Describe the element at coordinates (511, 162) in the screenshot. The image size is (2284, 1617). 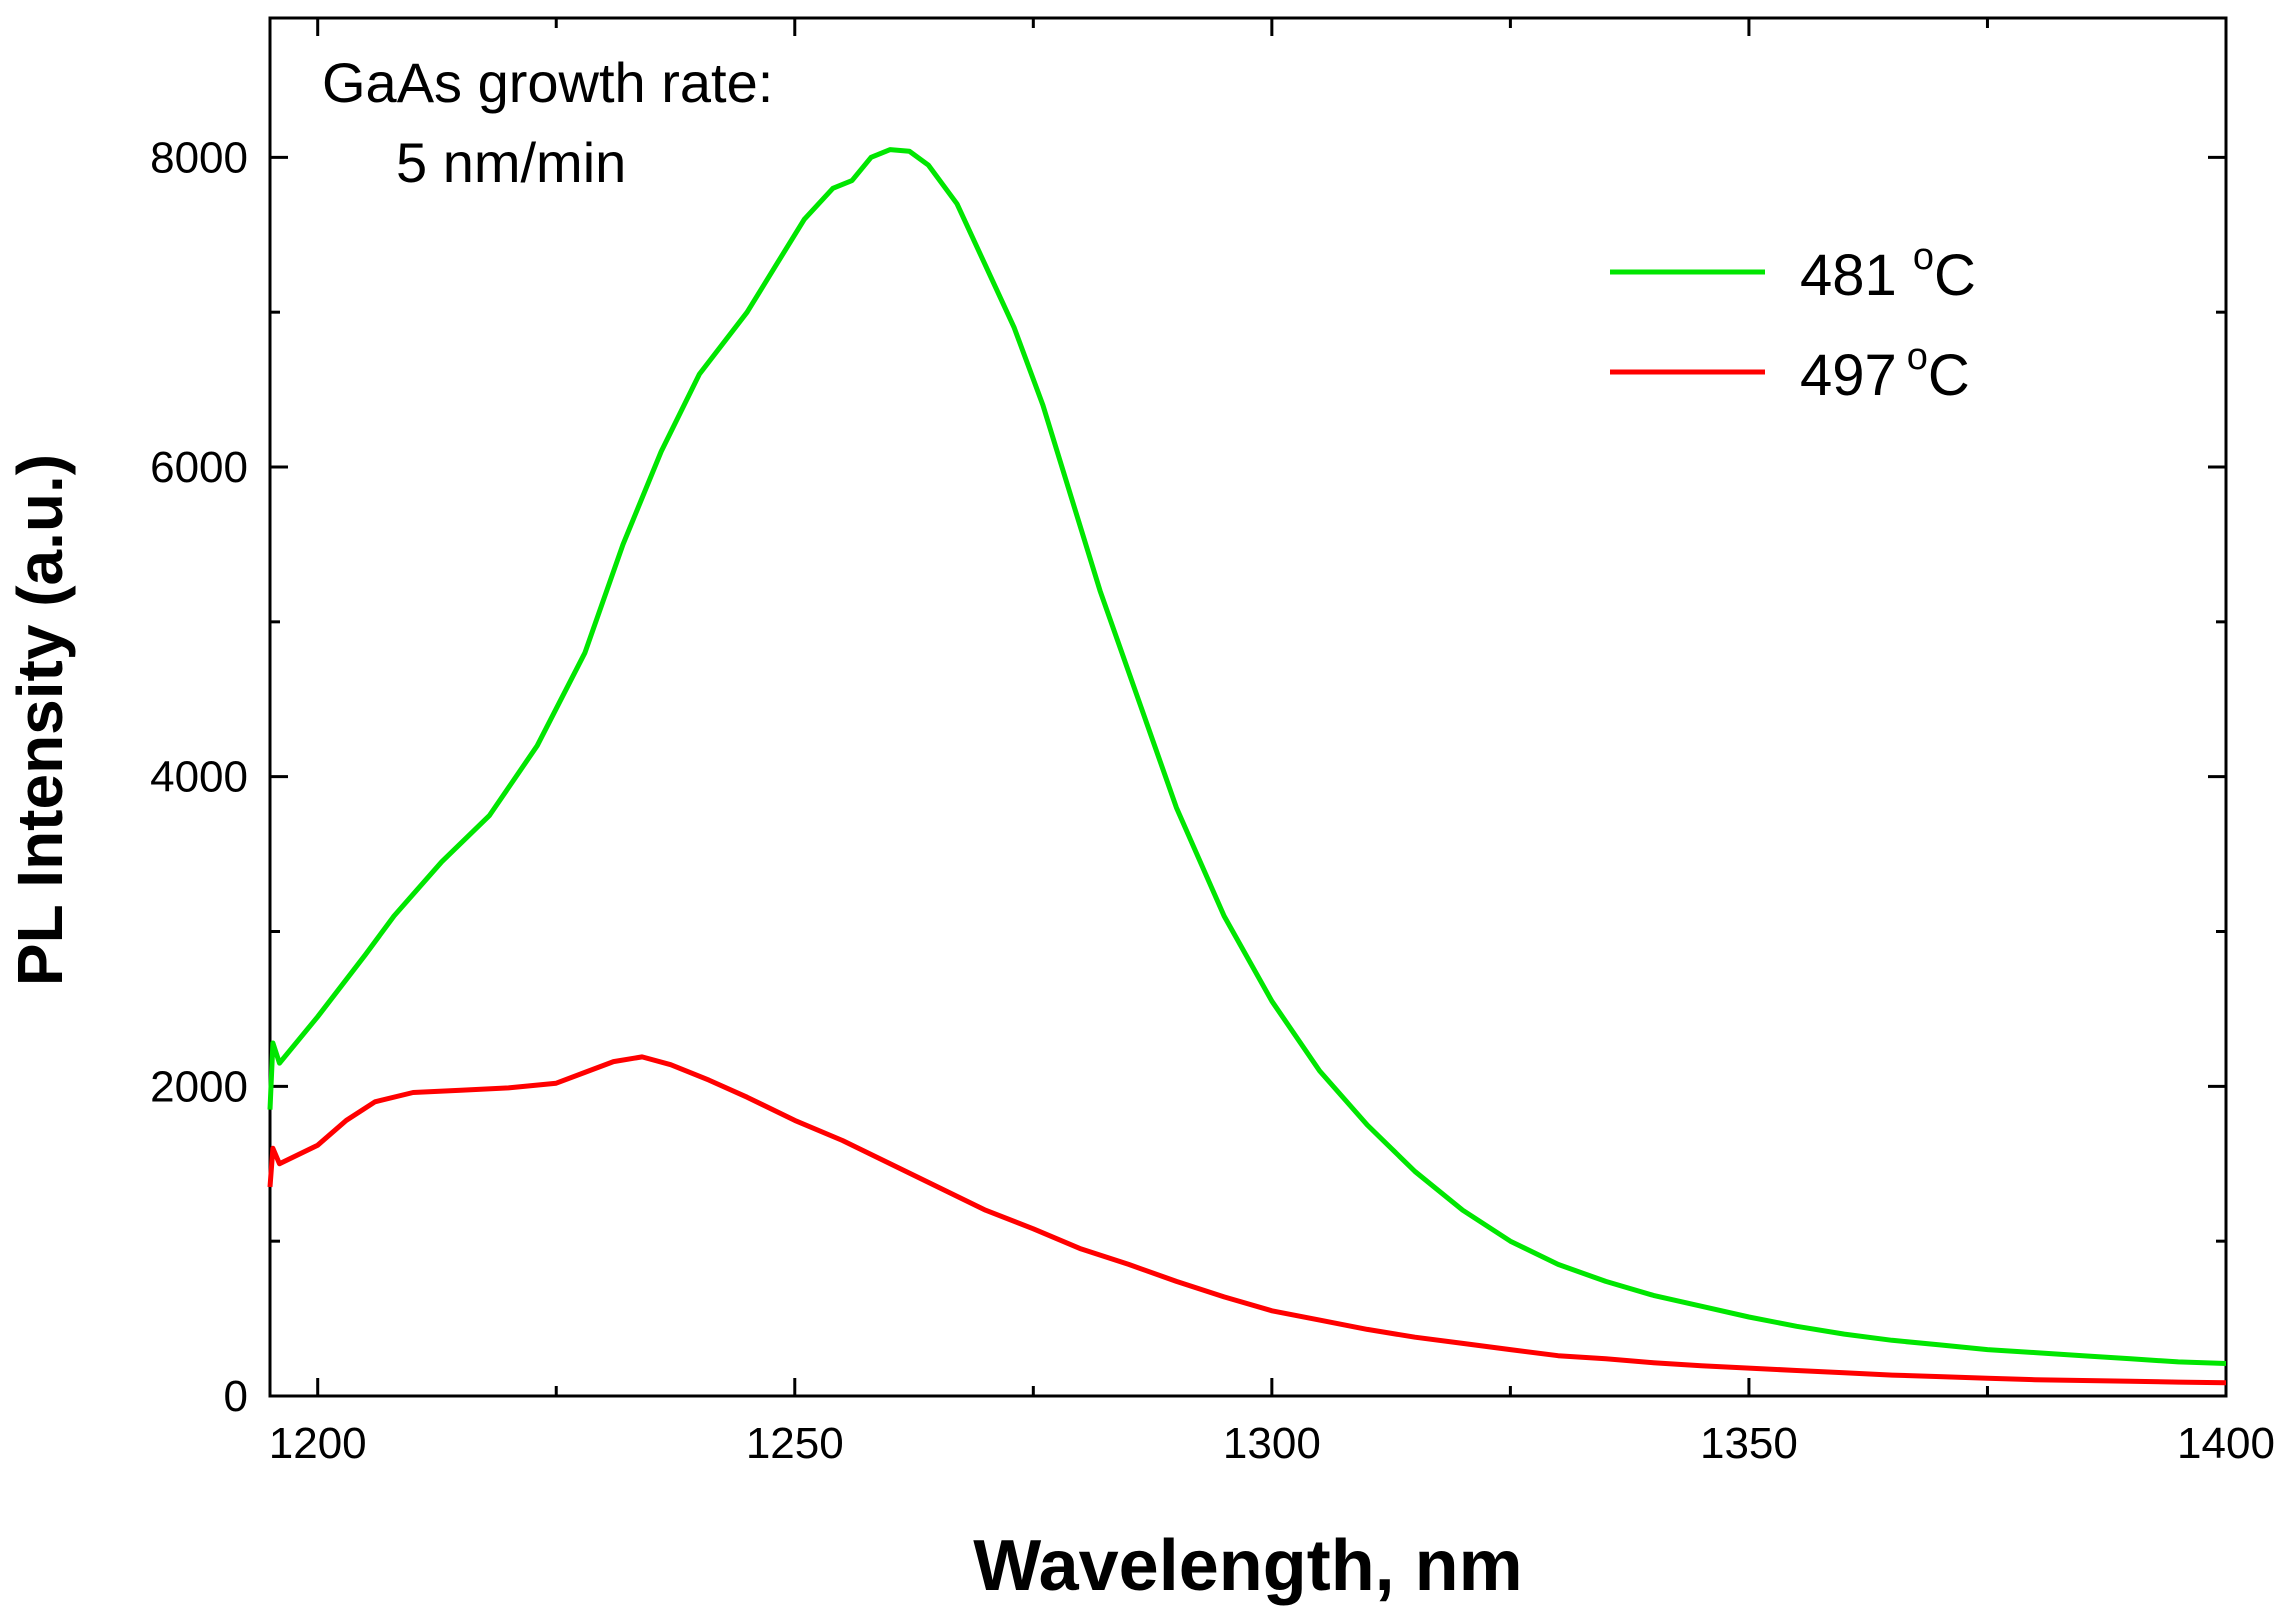
I see `annotation-line2: 5 nm/min` at that location.